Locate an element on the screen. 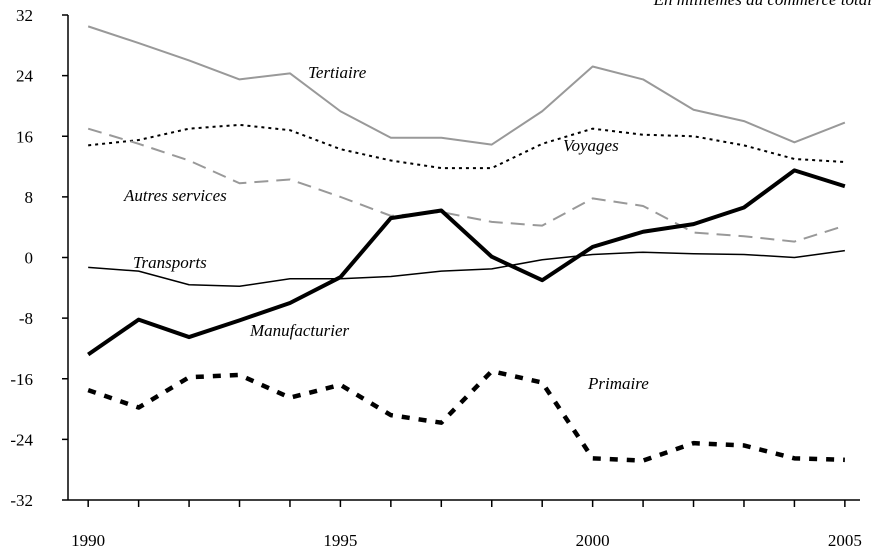  y-tick-label: 16 is located at coordinates (24, 136).